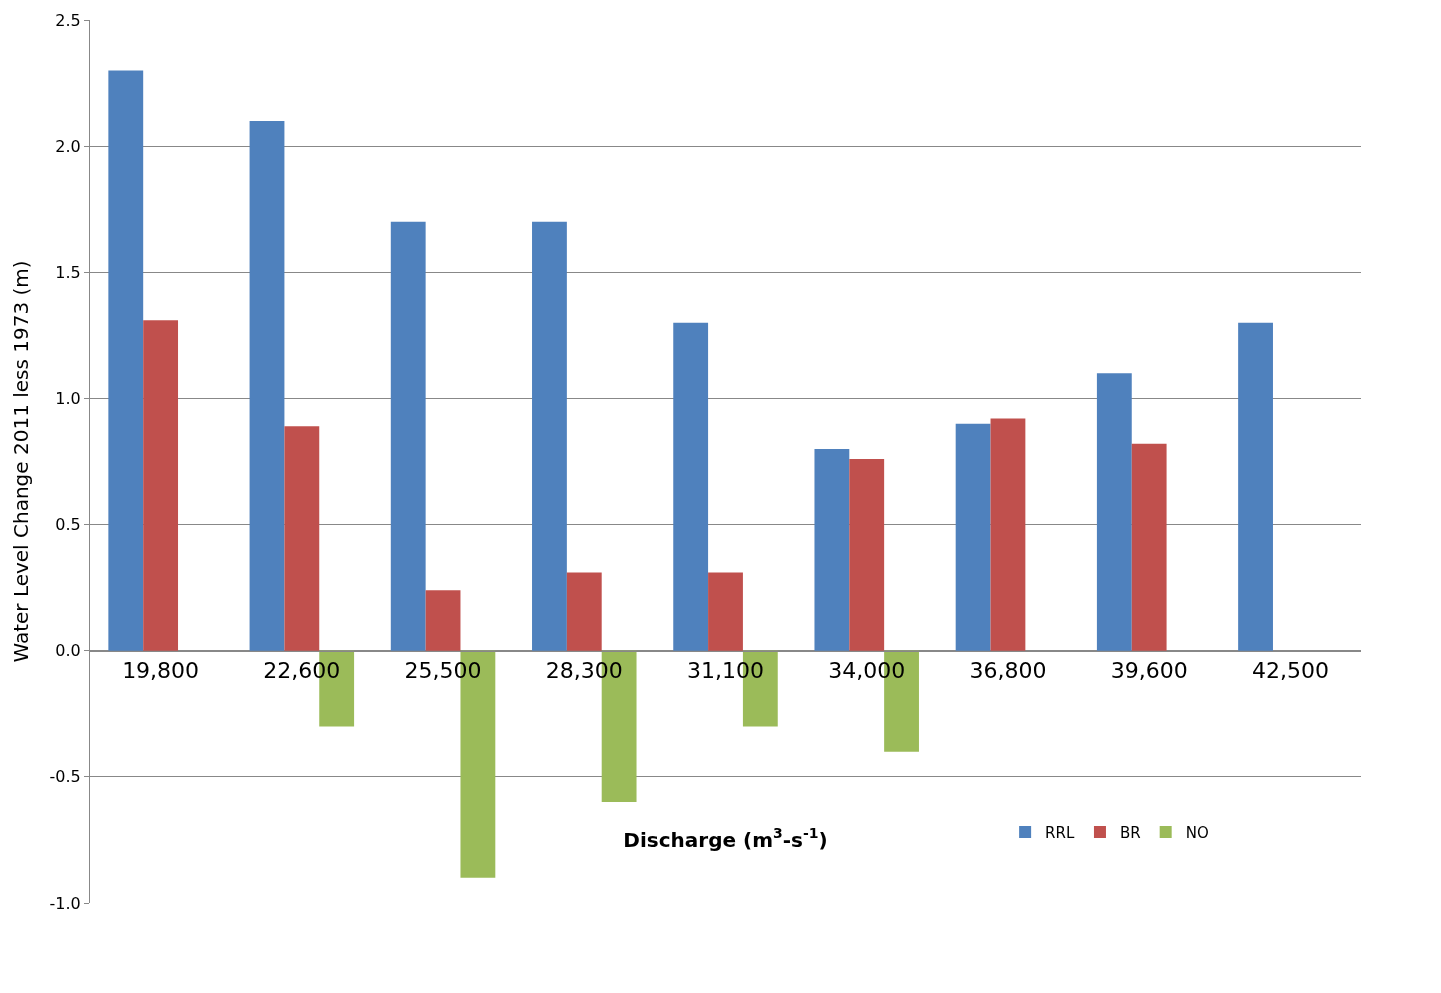  What do you see at coordinates (1149, 671) in the screenshot?
I see `x-tick-label: 39,600` at bounding box center [1149, 671].